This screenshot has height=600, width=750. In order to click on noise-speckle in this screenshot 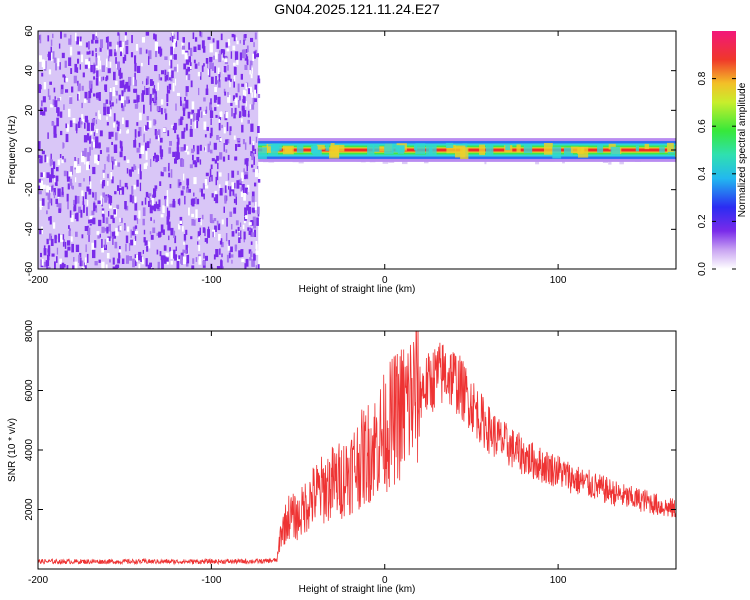, I will do `click(149, 150)`.